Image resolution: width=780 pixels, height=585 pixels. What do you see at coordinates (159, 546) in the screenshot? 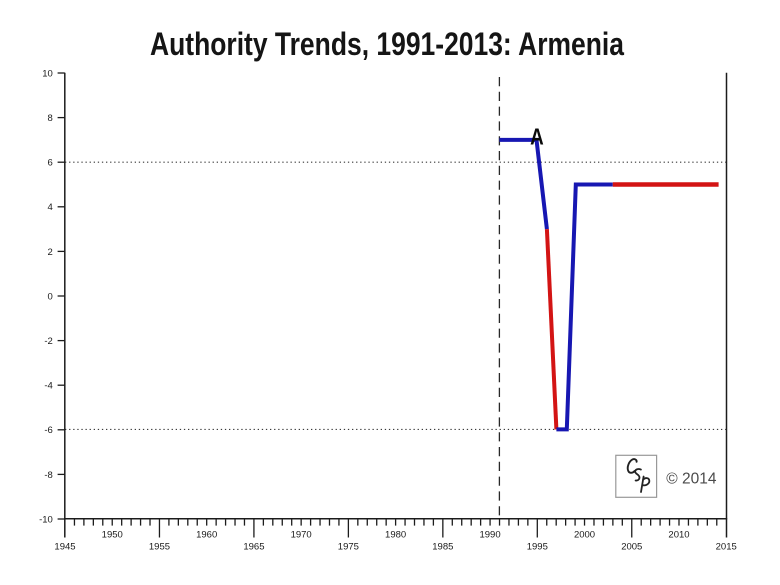
I see `svg-text: 1955` at bounding box center [159, 546].